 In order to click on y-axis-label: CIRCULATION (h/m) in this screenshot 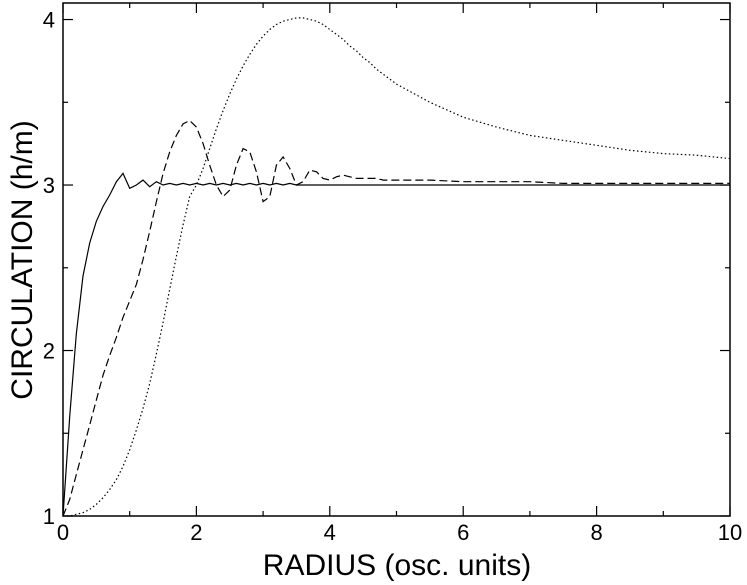, I will do `click(22, 259)`.